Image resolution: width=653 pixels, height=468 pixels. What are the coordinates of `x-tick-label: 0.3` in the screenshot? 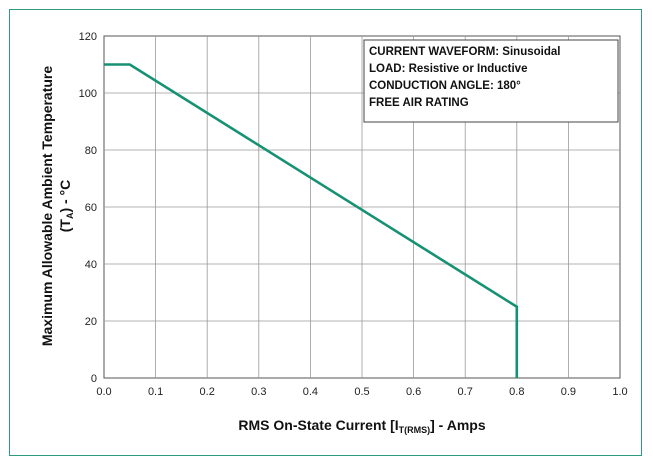 It's located at (258, 392).